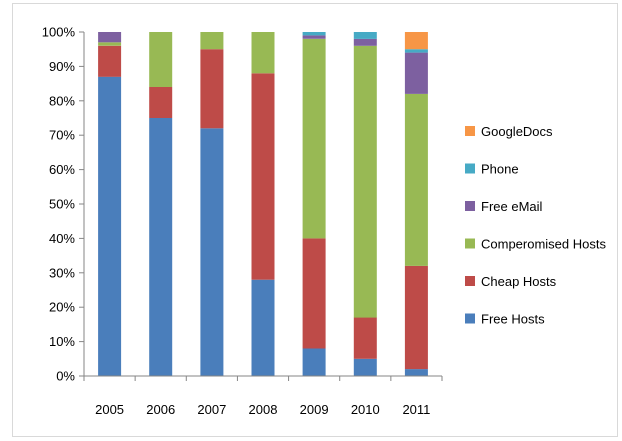 Image resolution: width=622 pixels, height=441 pixels. I want to click on y-tick-label: 0%, so click(65, 376).